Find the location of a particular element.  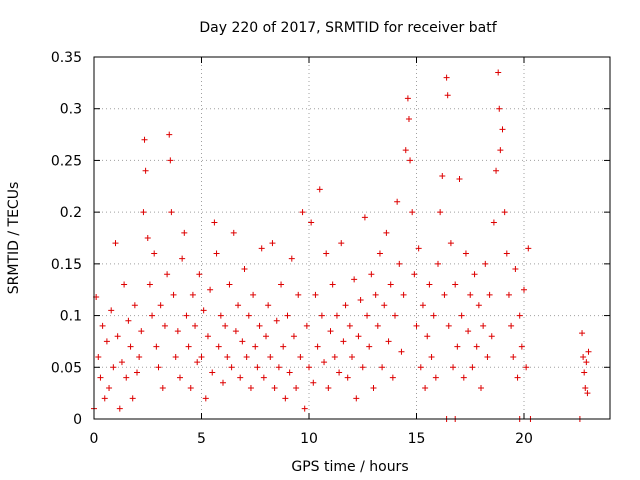

y-tick-label: 0 is located at coordinates (77, 420).